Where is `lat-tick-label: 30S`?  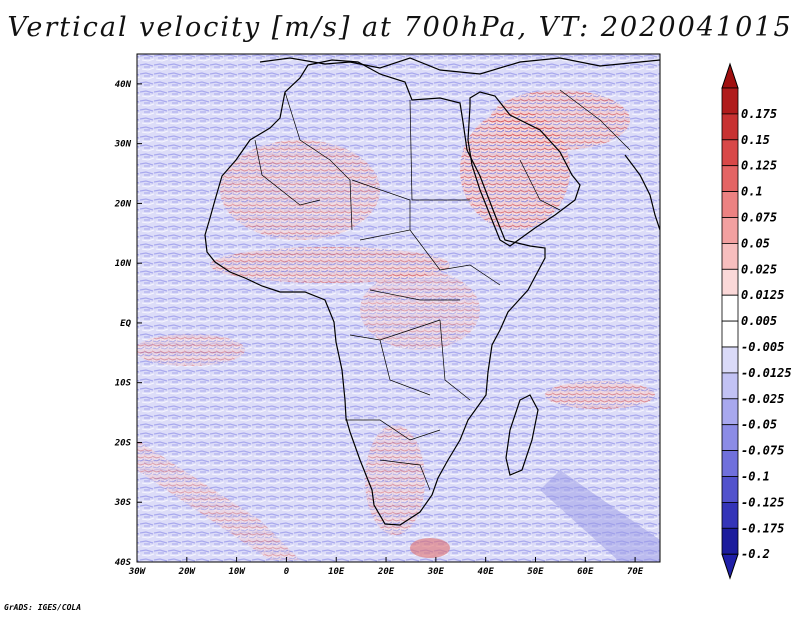
lat-tick-label: 30S is located at coordinates (123, 503).